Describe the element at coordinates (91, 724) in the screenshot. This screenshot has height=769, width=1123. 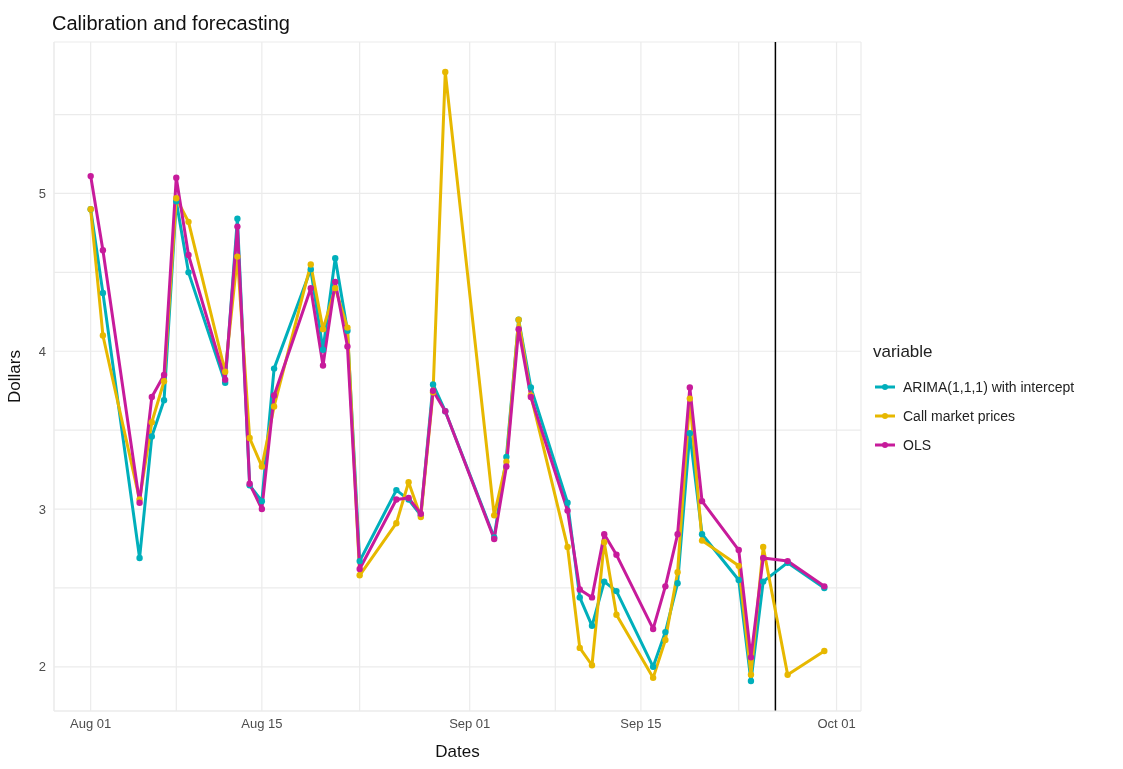
I see `x-tick-label: Aug 01` at that location.